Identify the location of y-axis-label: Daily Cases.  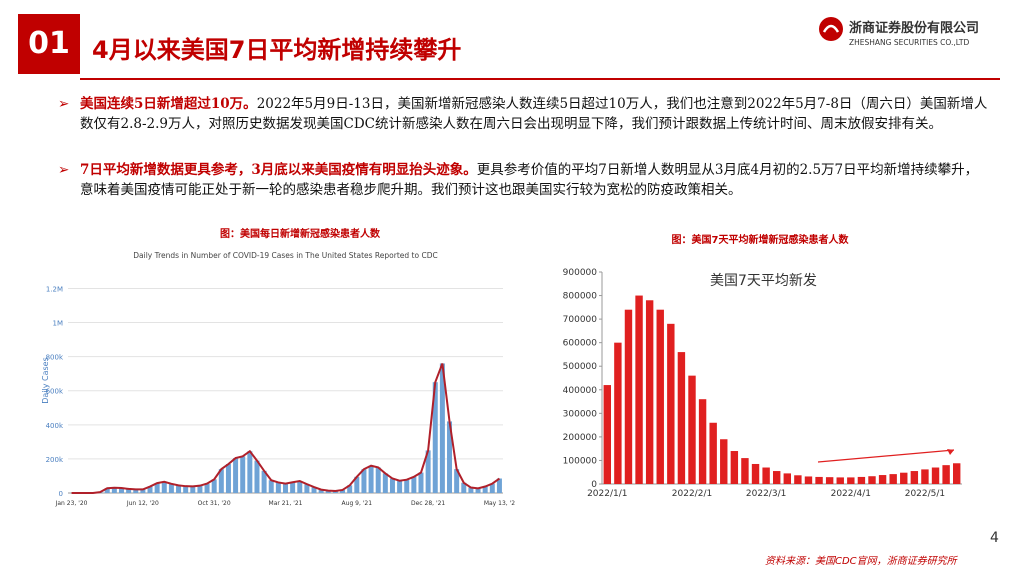
(45, 380).